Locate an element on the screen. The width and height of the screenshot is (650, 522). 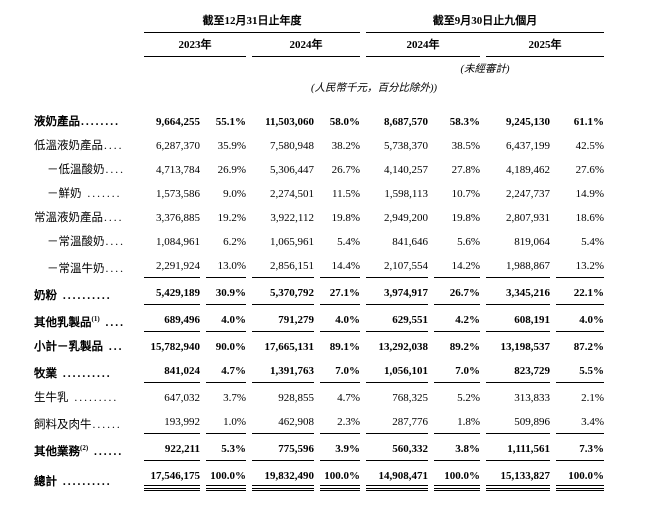
total-value: 14,908,471 is located at coordinates (397, 477).